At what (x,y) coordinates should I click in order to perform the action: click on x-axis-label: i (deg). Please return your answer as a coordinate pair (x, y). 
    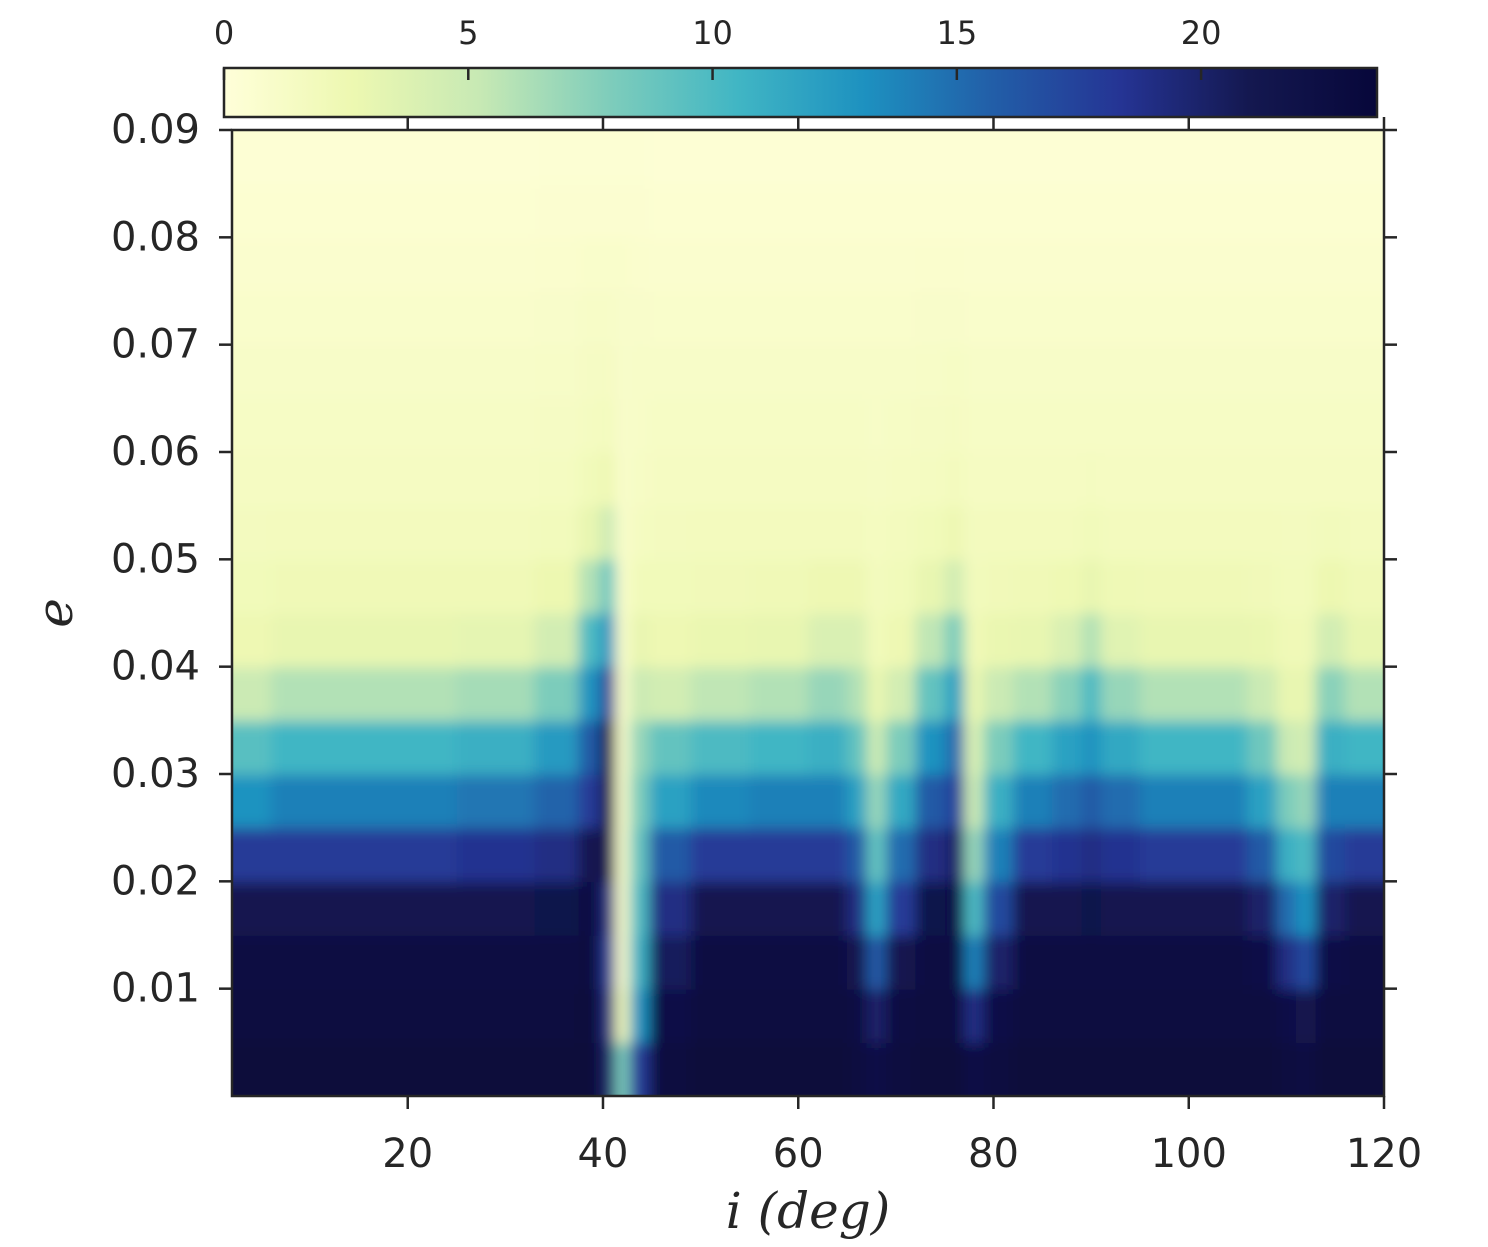
    Looking at the image, I should click on (808, 1211).